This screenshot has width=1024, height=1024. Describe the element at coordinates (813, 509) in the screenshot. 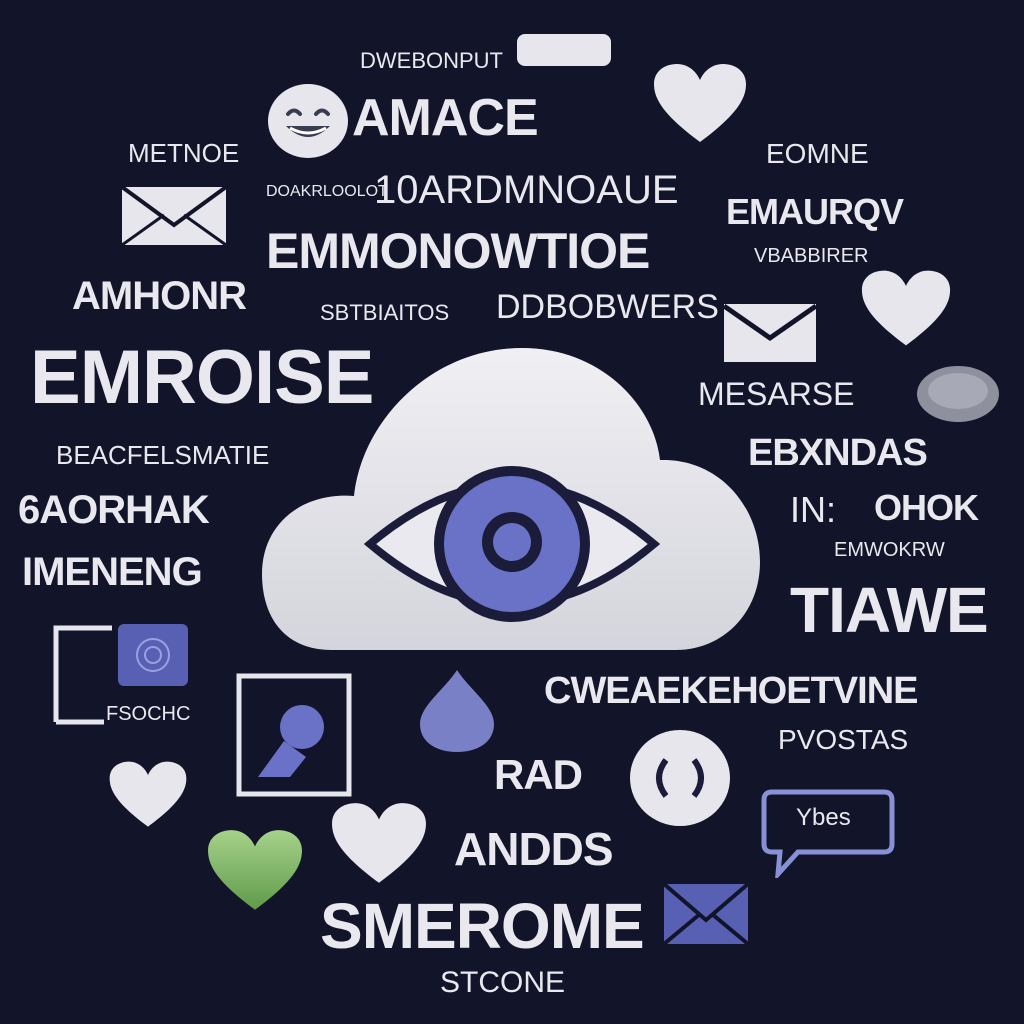

I see `word: IN:` at that location.